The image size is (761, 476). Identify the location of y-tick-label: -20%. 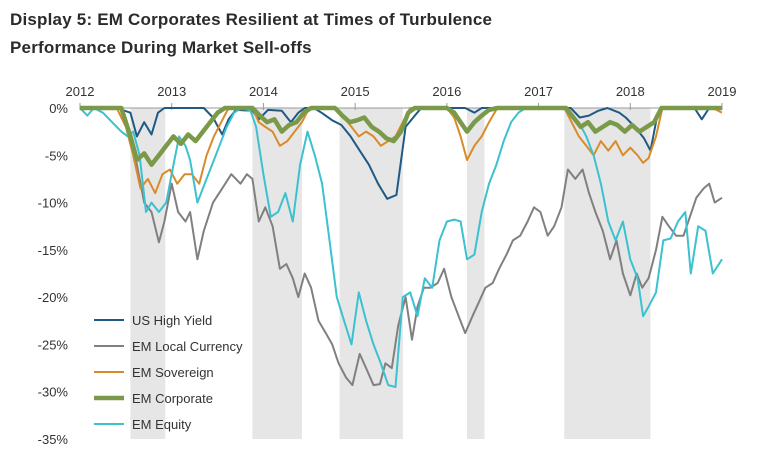
(53, 297).